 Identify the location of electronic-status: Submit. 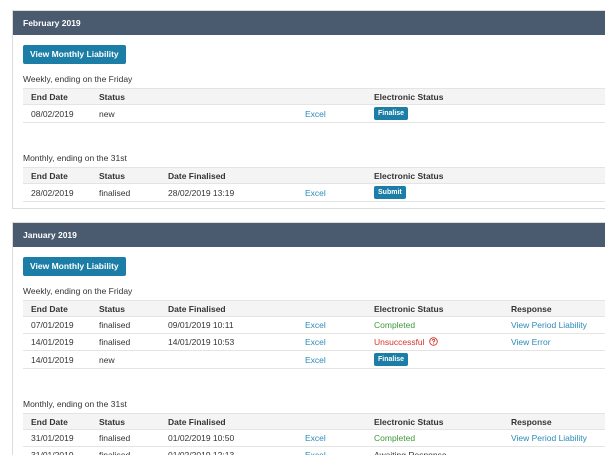
(390, 192).